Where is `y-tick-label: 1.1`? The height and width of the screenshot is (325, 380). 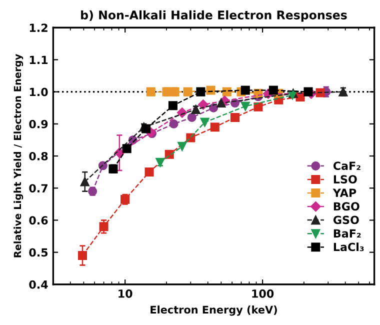
y-tick-label: 1.1 is located at coordinates (39, 60).